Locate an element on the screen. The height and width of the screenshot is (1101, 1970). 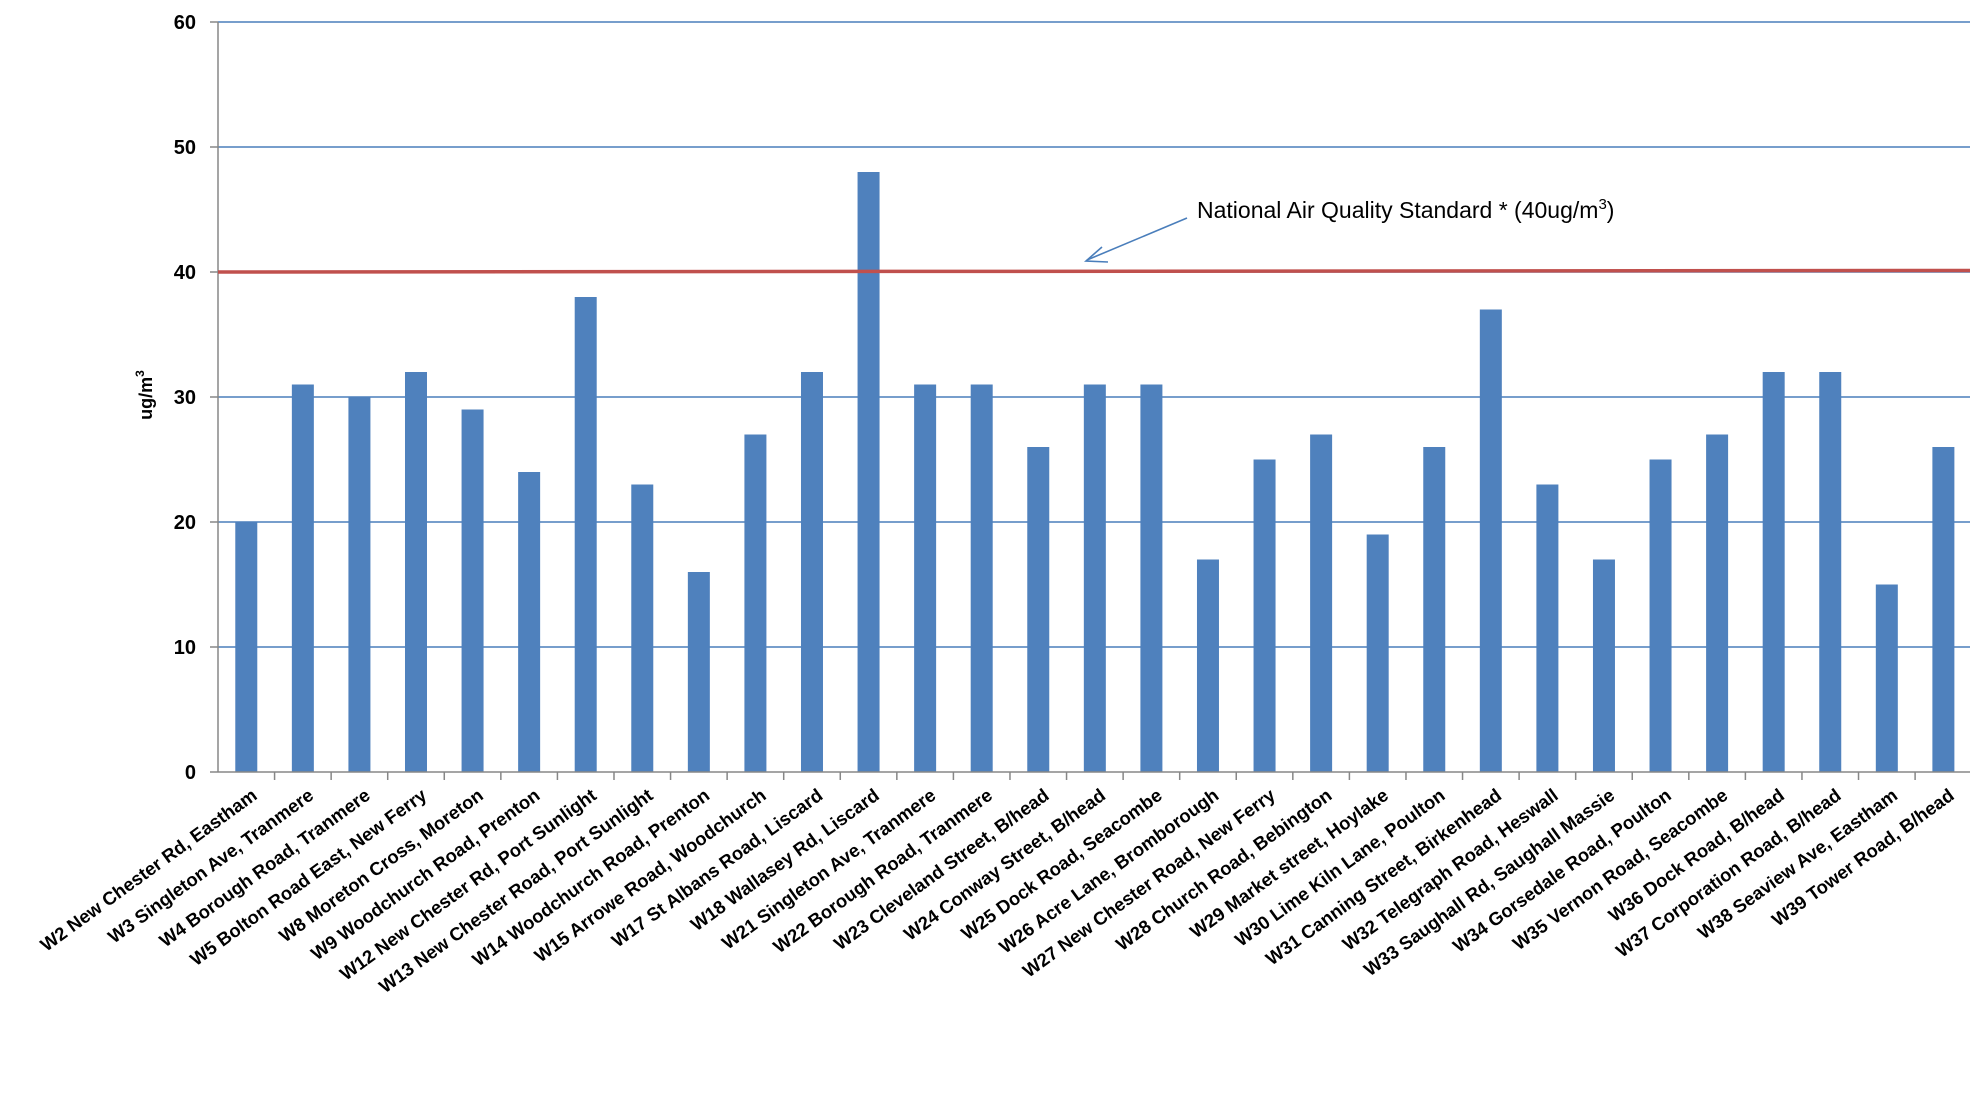
y-tick-label: 30 is located at coordinates (185, 398).